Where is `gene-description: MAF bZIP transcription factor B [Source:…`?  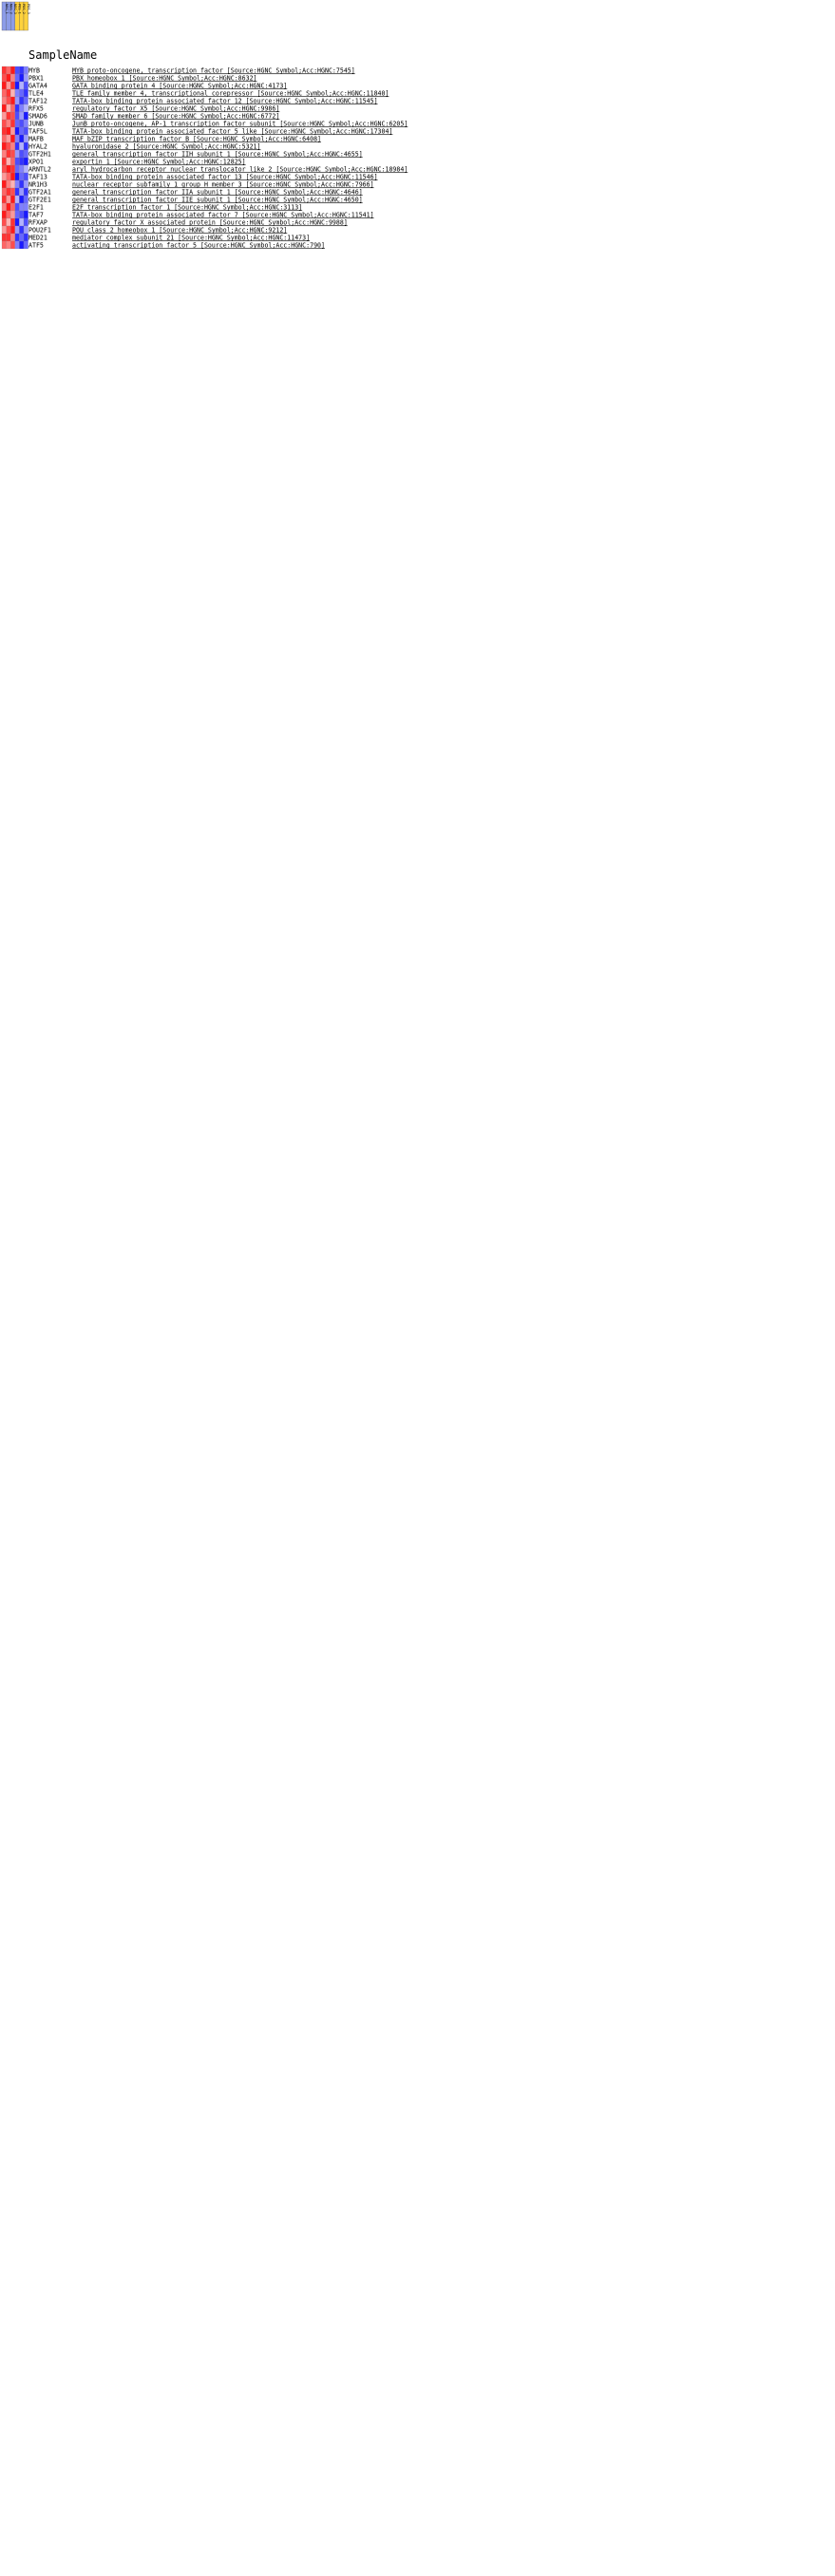
gene-description: MAF bZIP transcription factor B [Source:… is located at coordinates (196, 138).